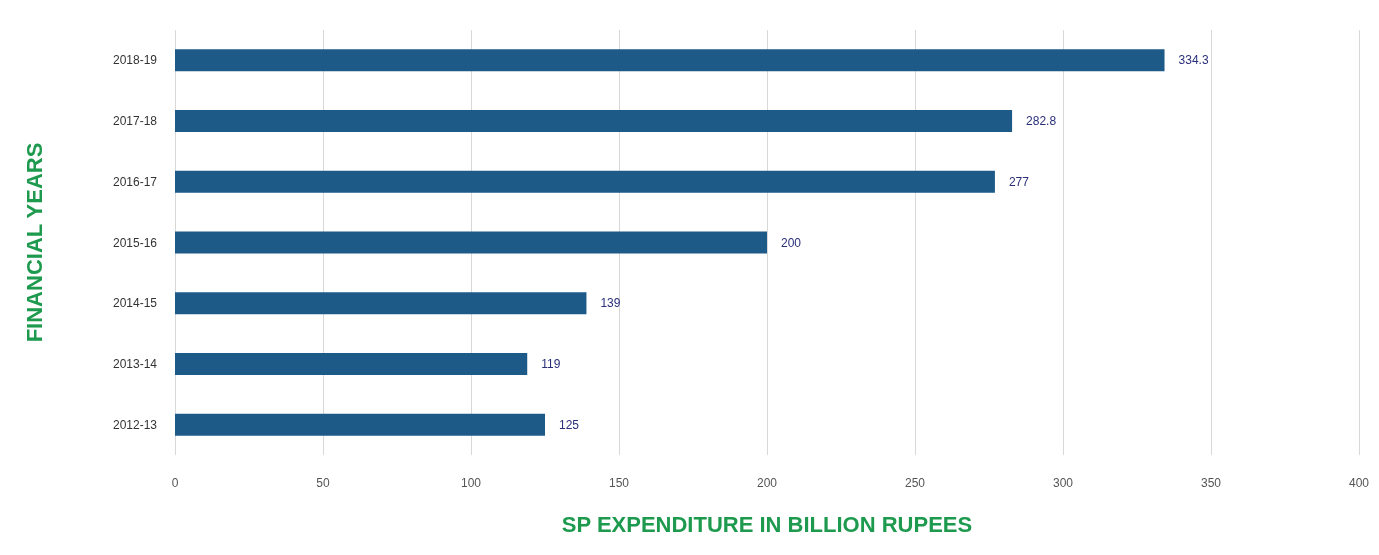  I want to click on x-tick-label: 250, so click(915, 483).